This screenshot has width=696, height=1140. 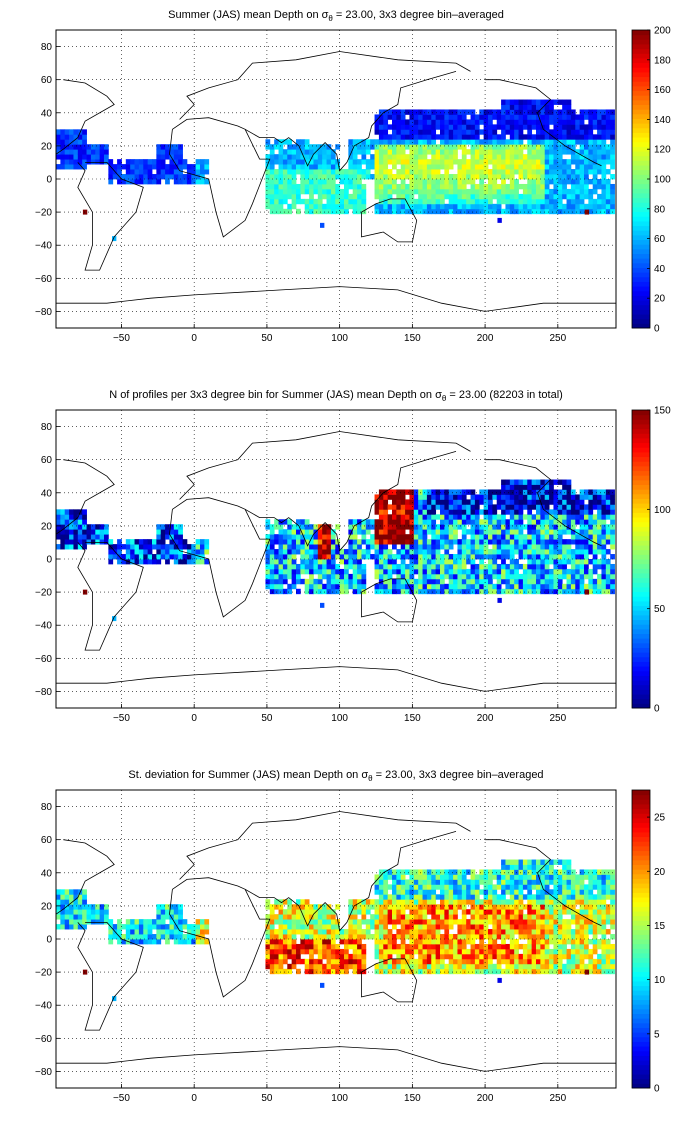 What do you see at coordinates (641, 440) in the screenshot?
I see `colorbar-step` at bounding box center [641, 440].